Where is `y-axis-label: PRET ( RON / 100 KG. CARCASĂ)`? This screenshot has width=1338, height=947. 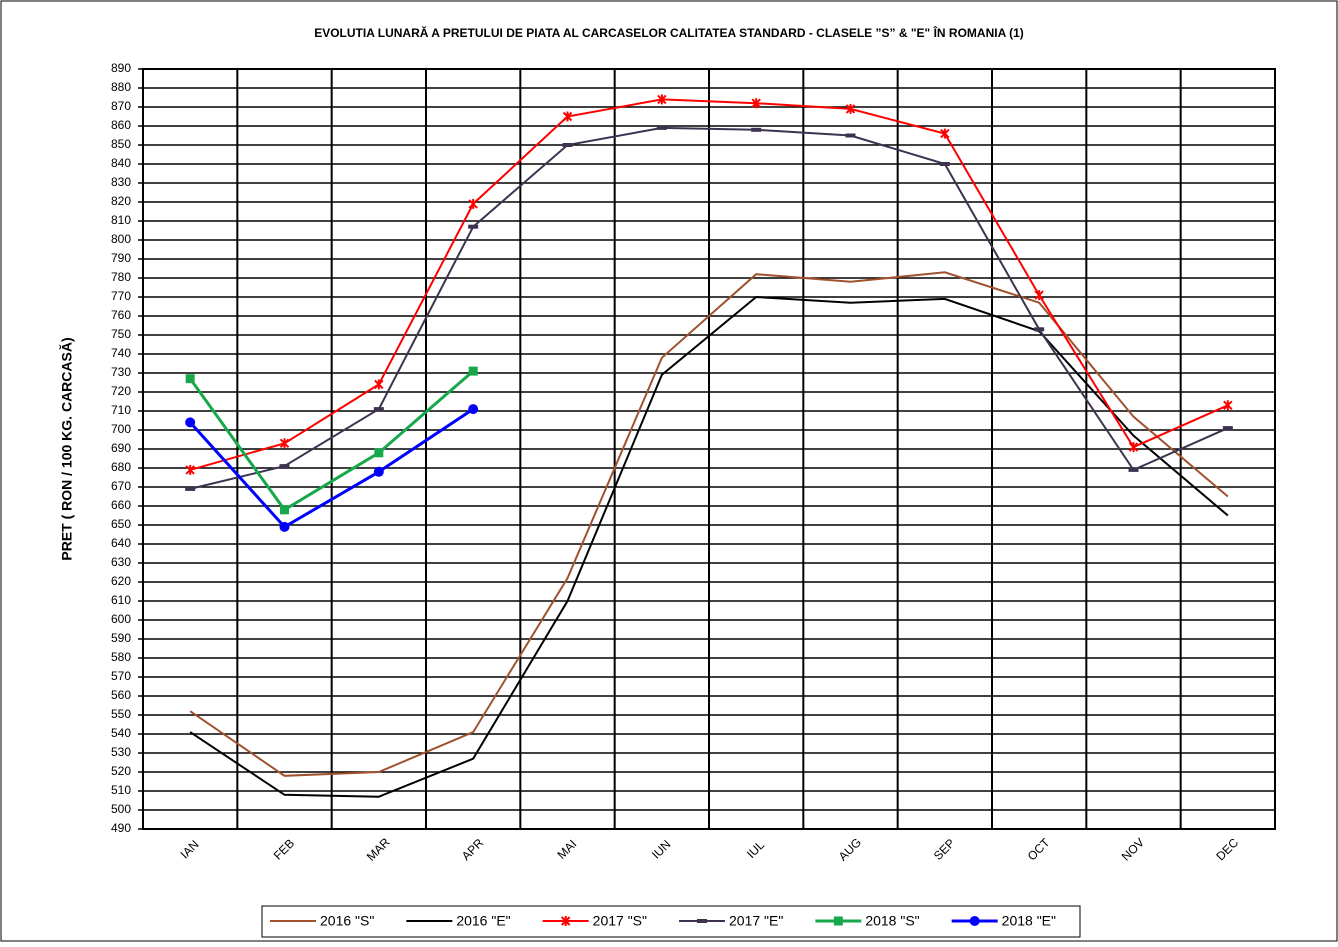 y-axis-label: PRET ( RON / 100 KG. CARCASĂ) is located at coordinates (67, 448).